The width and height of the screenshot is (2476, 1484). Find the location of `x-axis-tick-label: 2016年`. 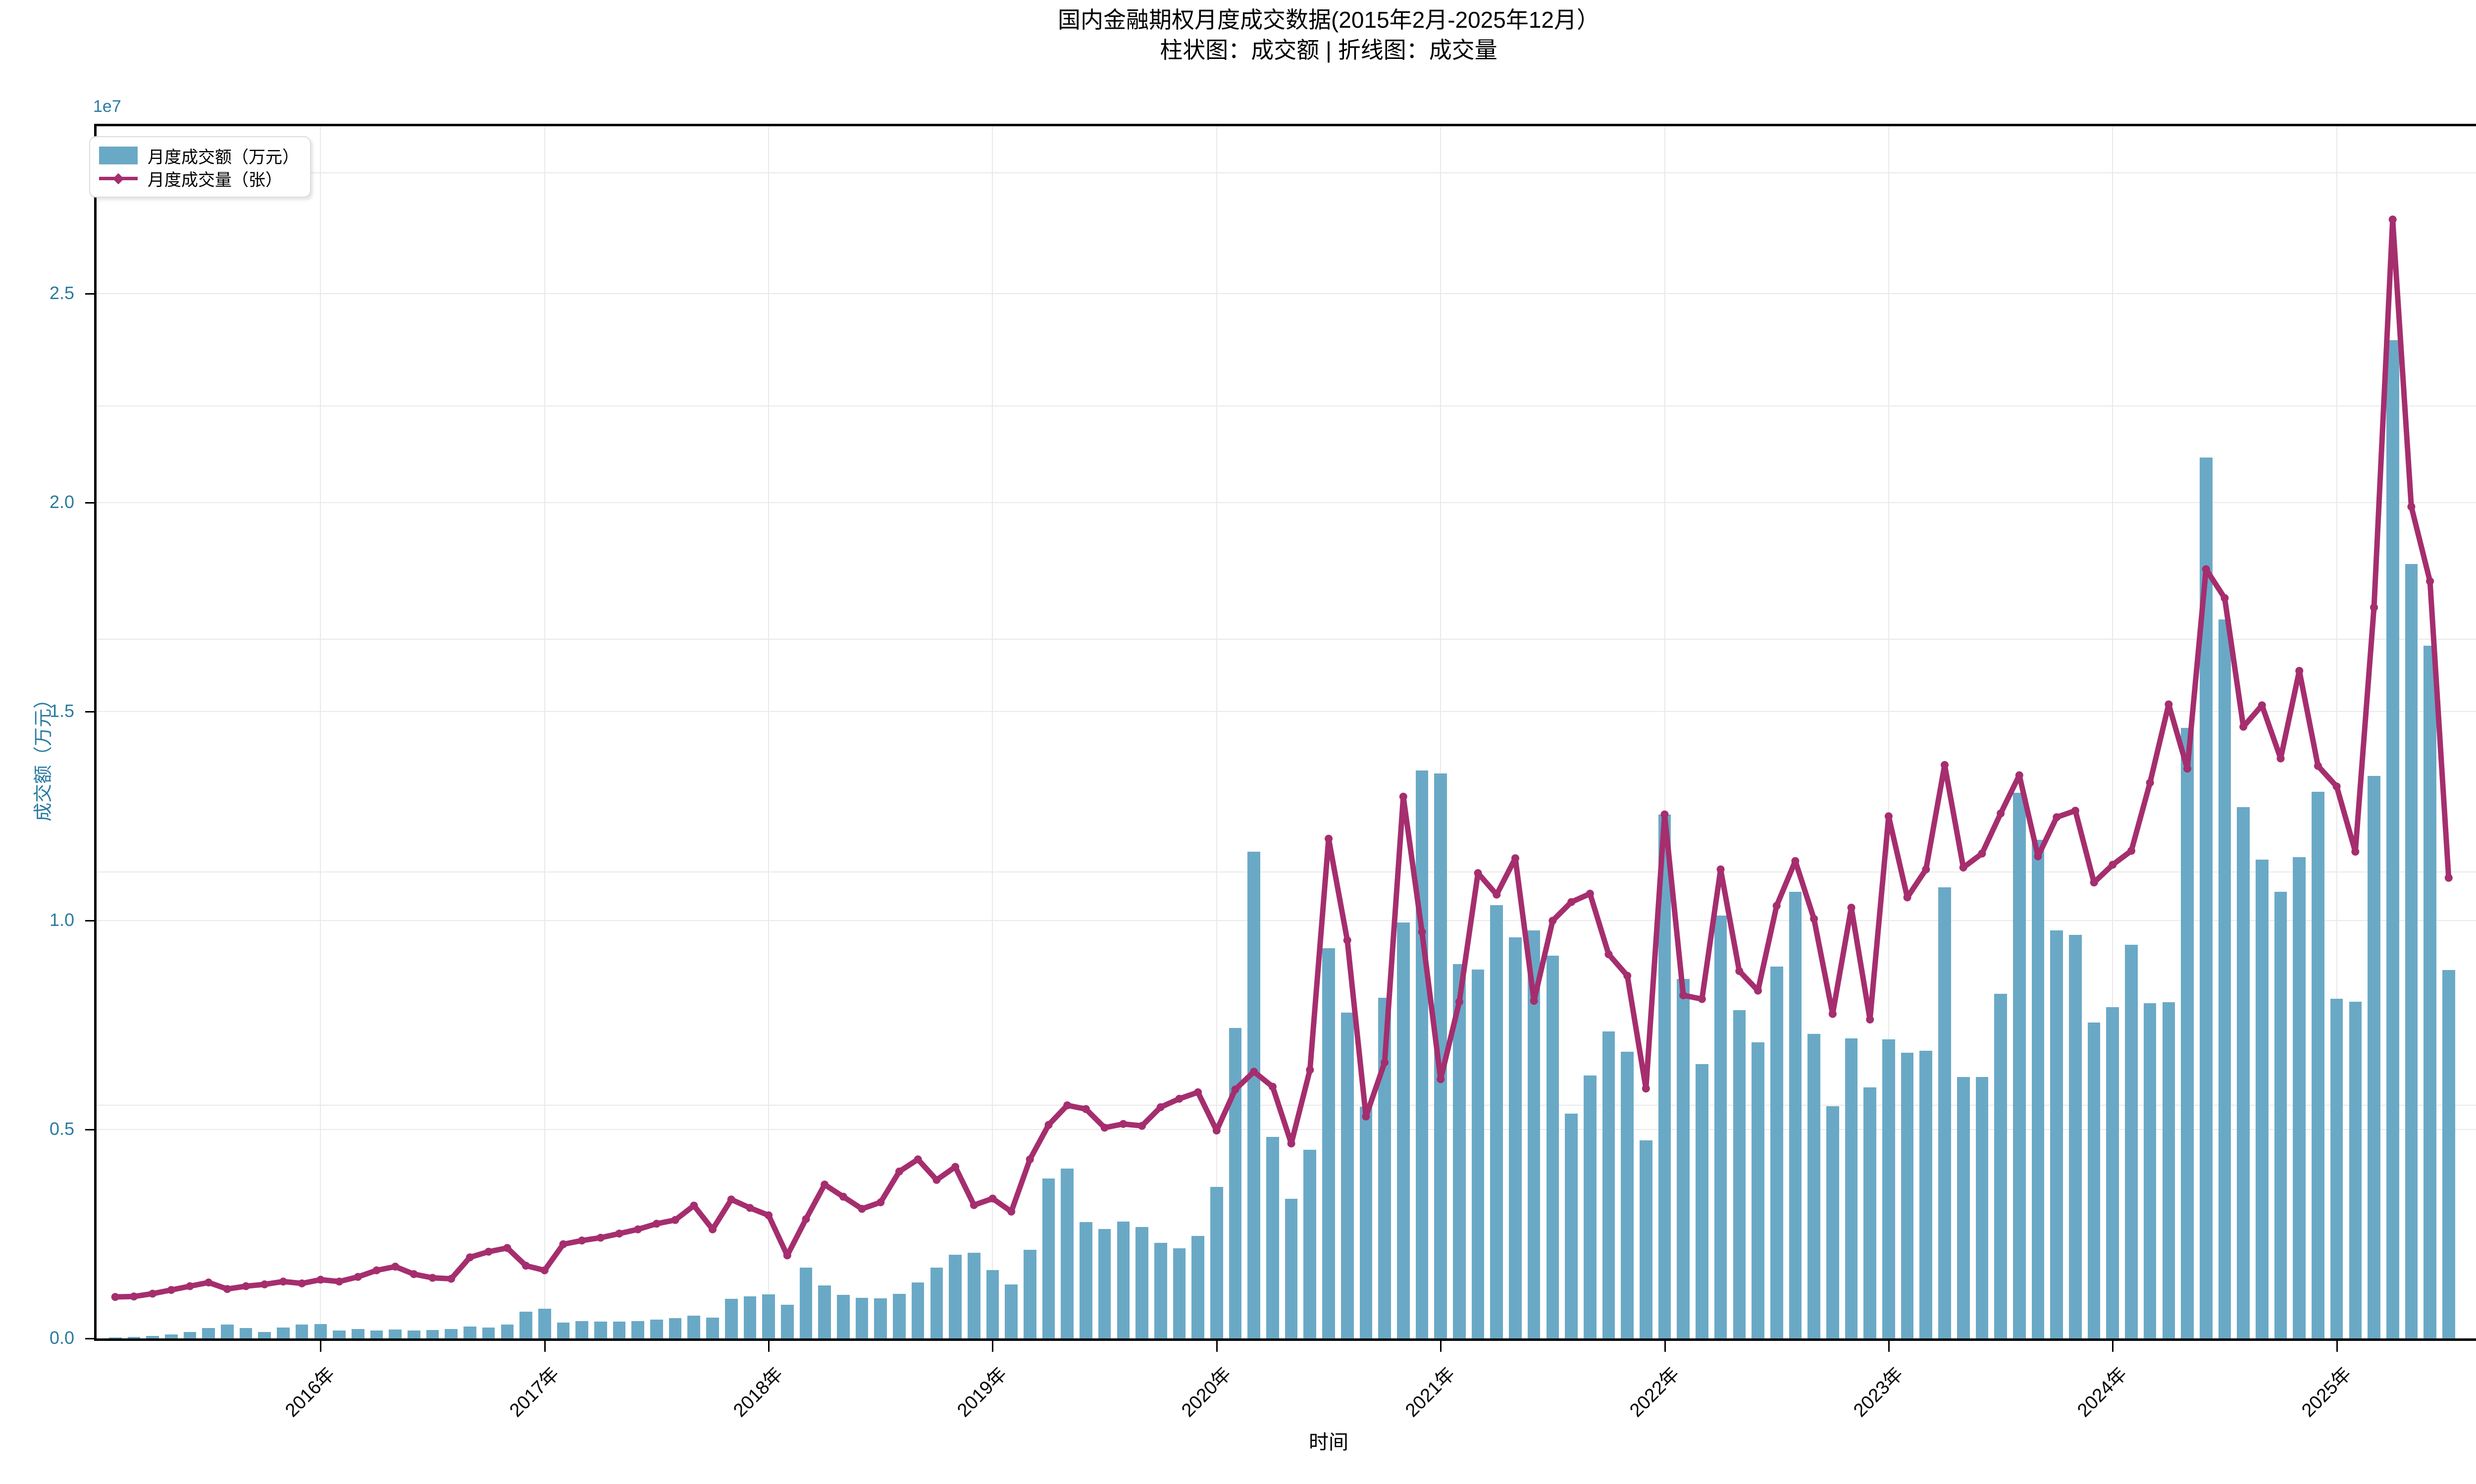

x-axis-tick-label: 2016年 is located at coordinates (310, 1392).